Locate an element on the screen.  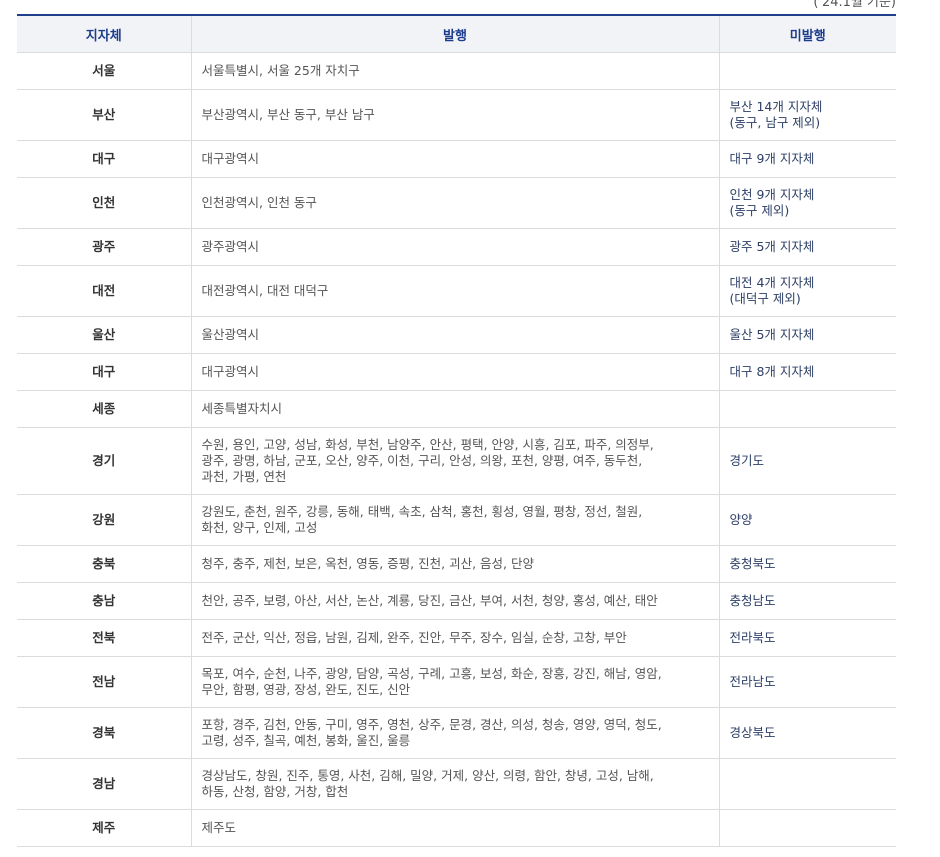
issued-cell: 부산광역시, 부산 동구, 부산 남구 is located at coordinates (454, 115).